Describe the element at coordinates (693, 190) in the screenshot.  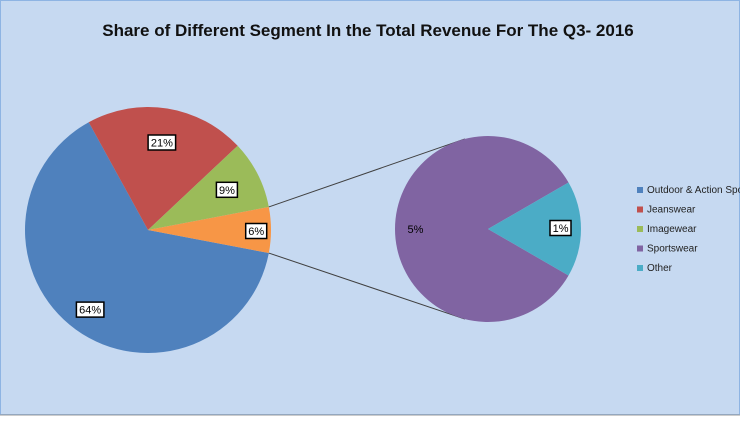
I see `legend-item-outdoor-action-spo: Outdoor & Action Spo` at that location.